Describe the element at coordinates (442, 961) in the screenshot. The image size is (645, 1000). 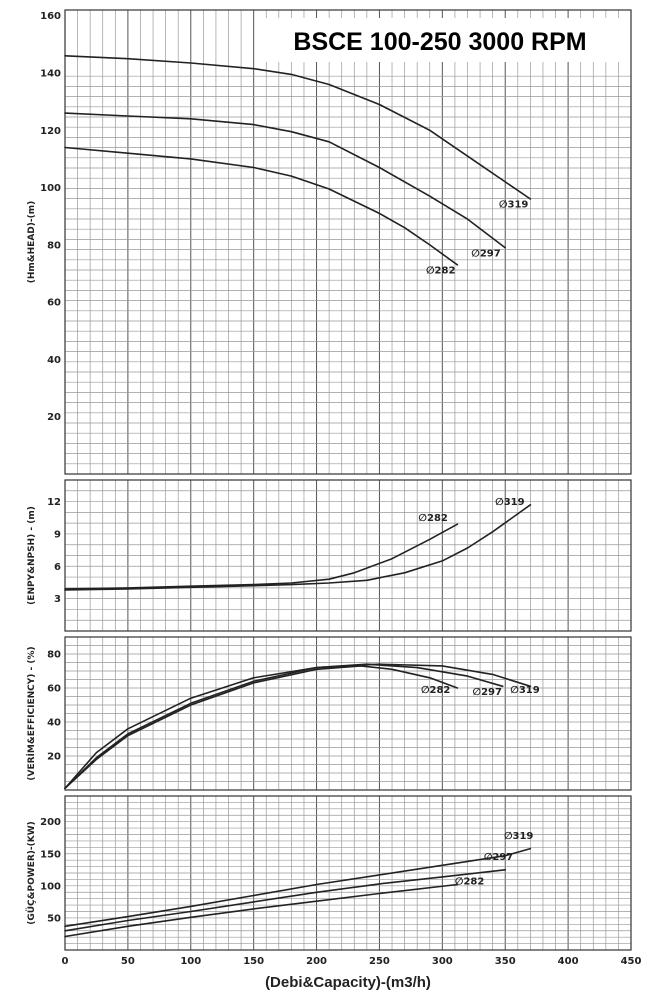
I see `x-tick-label: 300` at that location.